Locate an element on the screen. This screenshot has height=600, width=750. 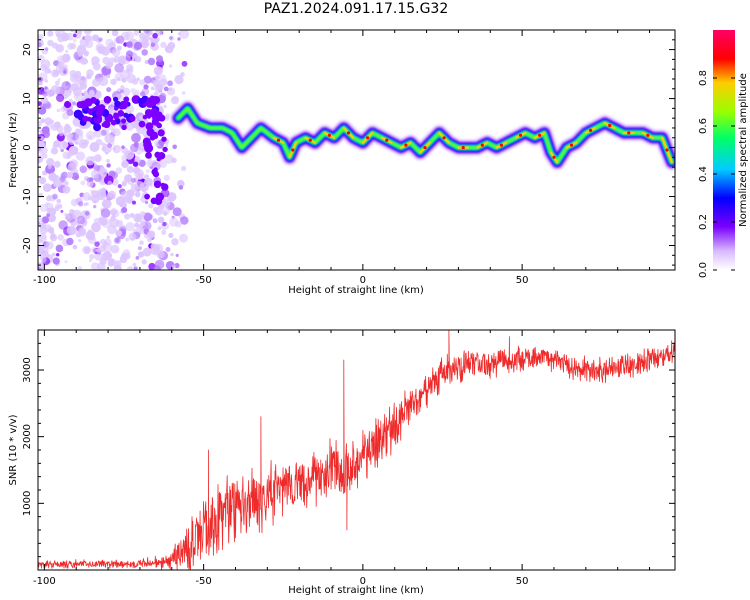
spectrogram-x-tick-label: -100 is located at coordinates (44, 280).